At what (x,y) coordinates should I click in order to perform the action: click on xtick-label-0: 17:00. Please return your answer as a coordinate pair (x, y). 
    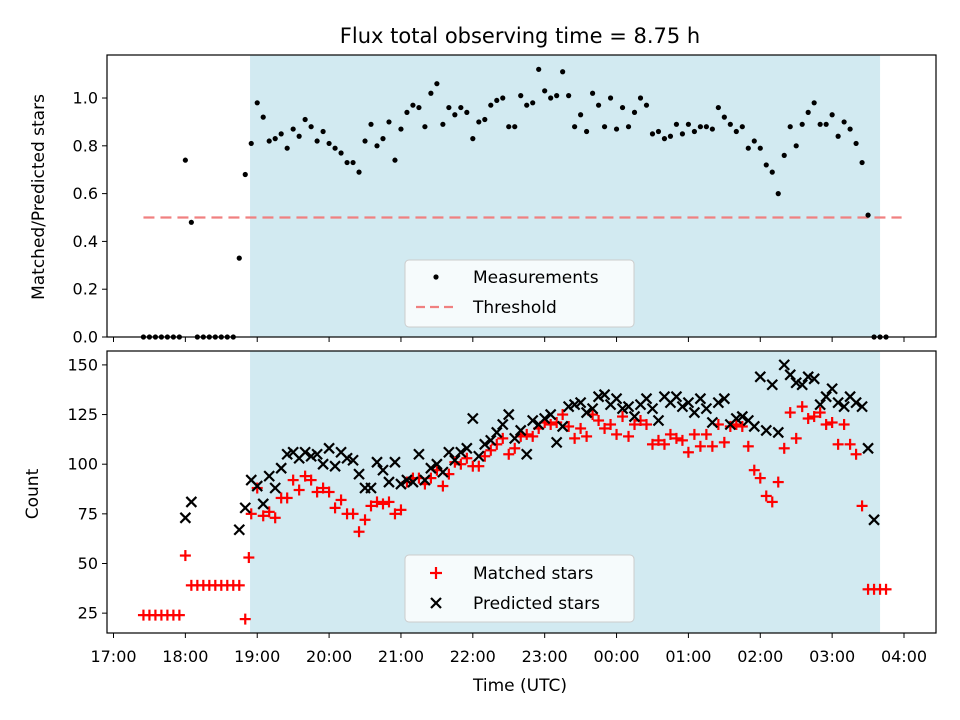
    Looking at the image, I should click on (113, 656).